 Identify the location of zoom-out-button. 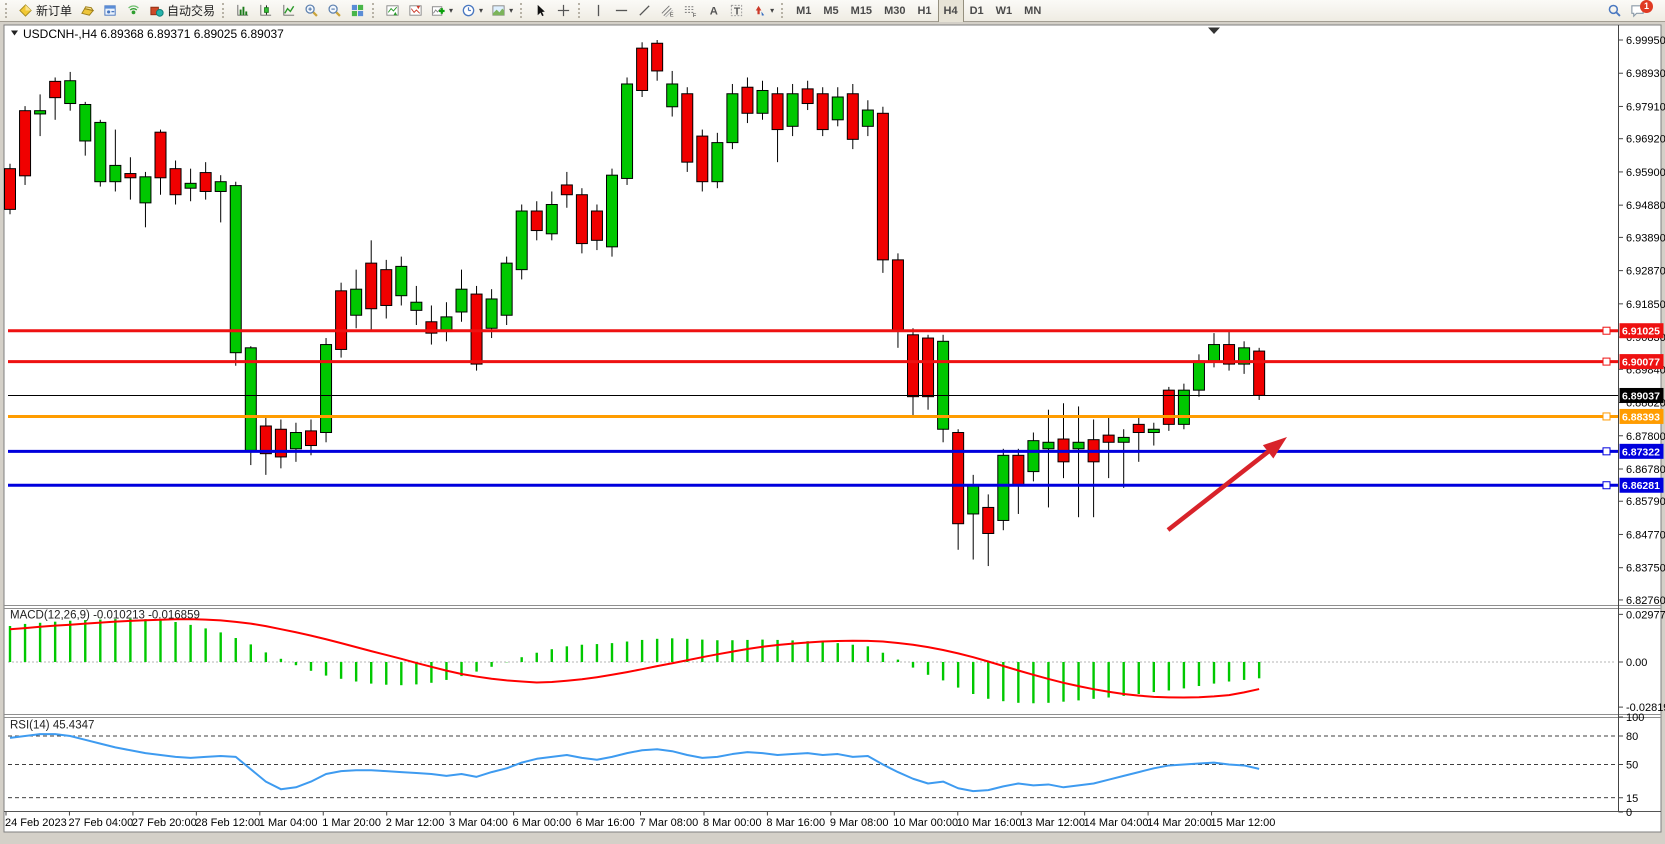
(334, 11).